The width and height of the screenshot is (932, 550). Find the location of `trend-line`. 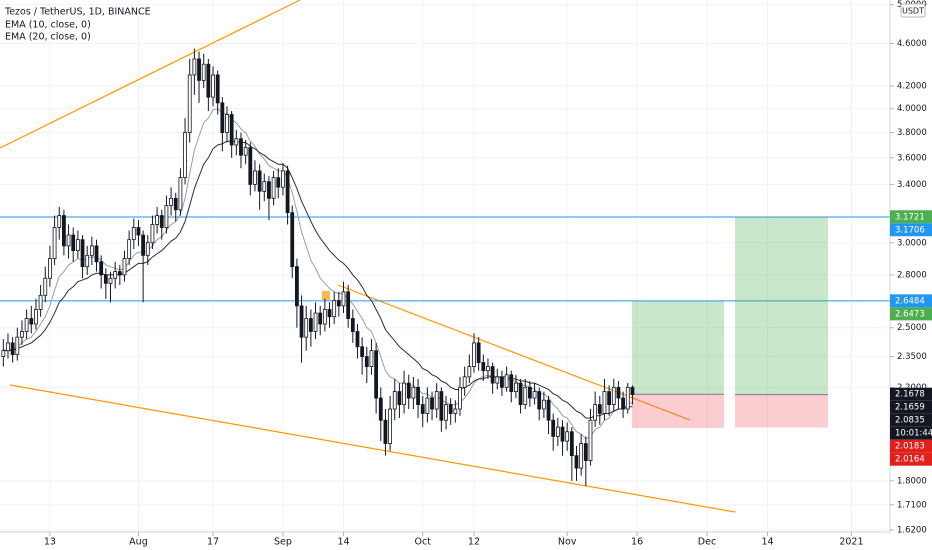

trend-line is located at coordinates (150, 74).